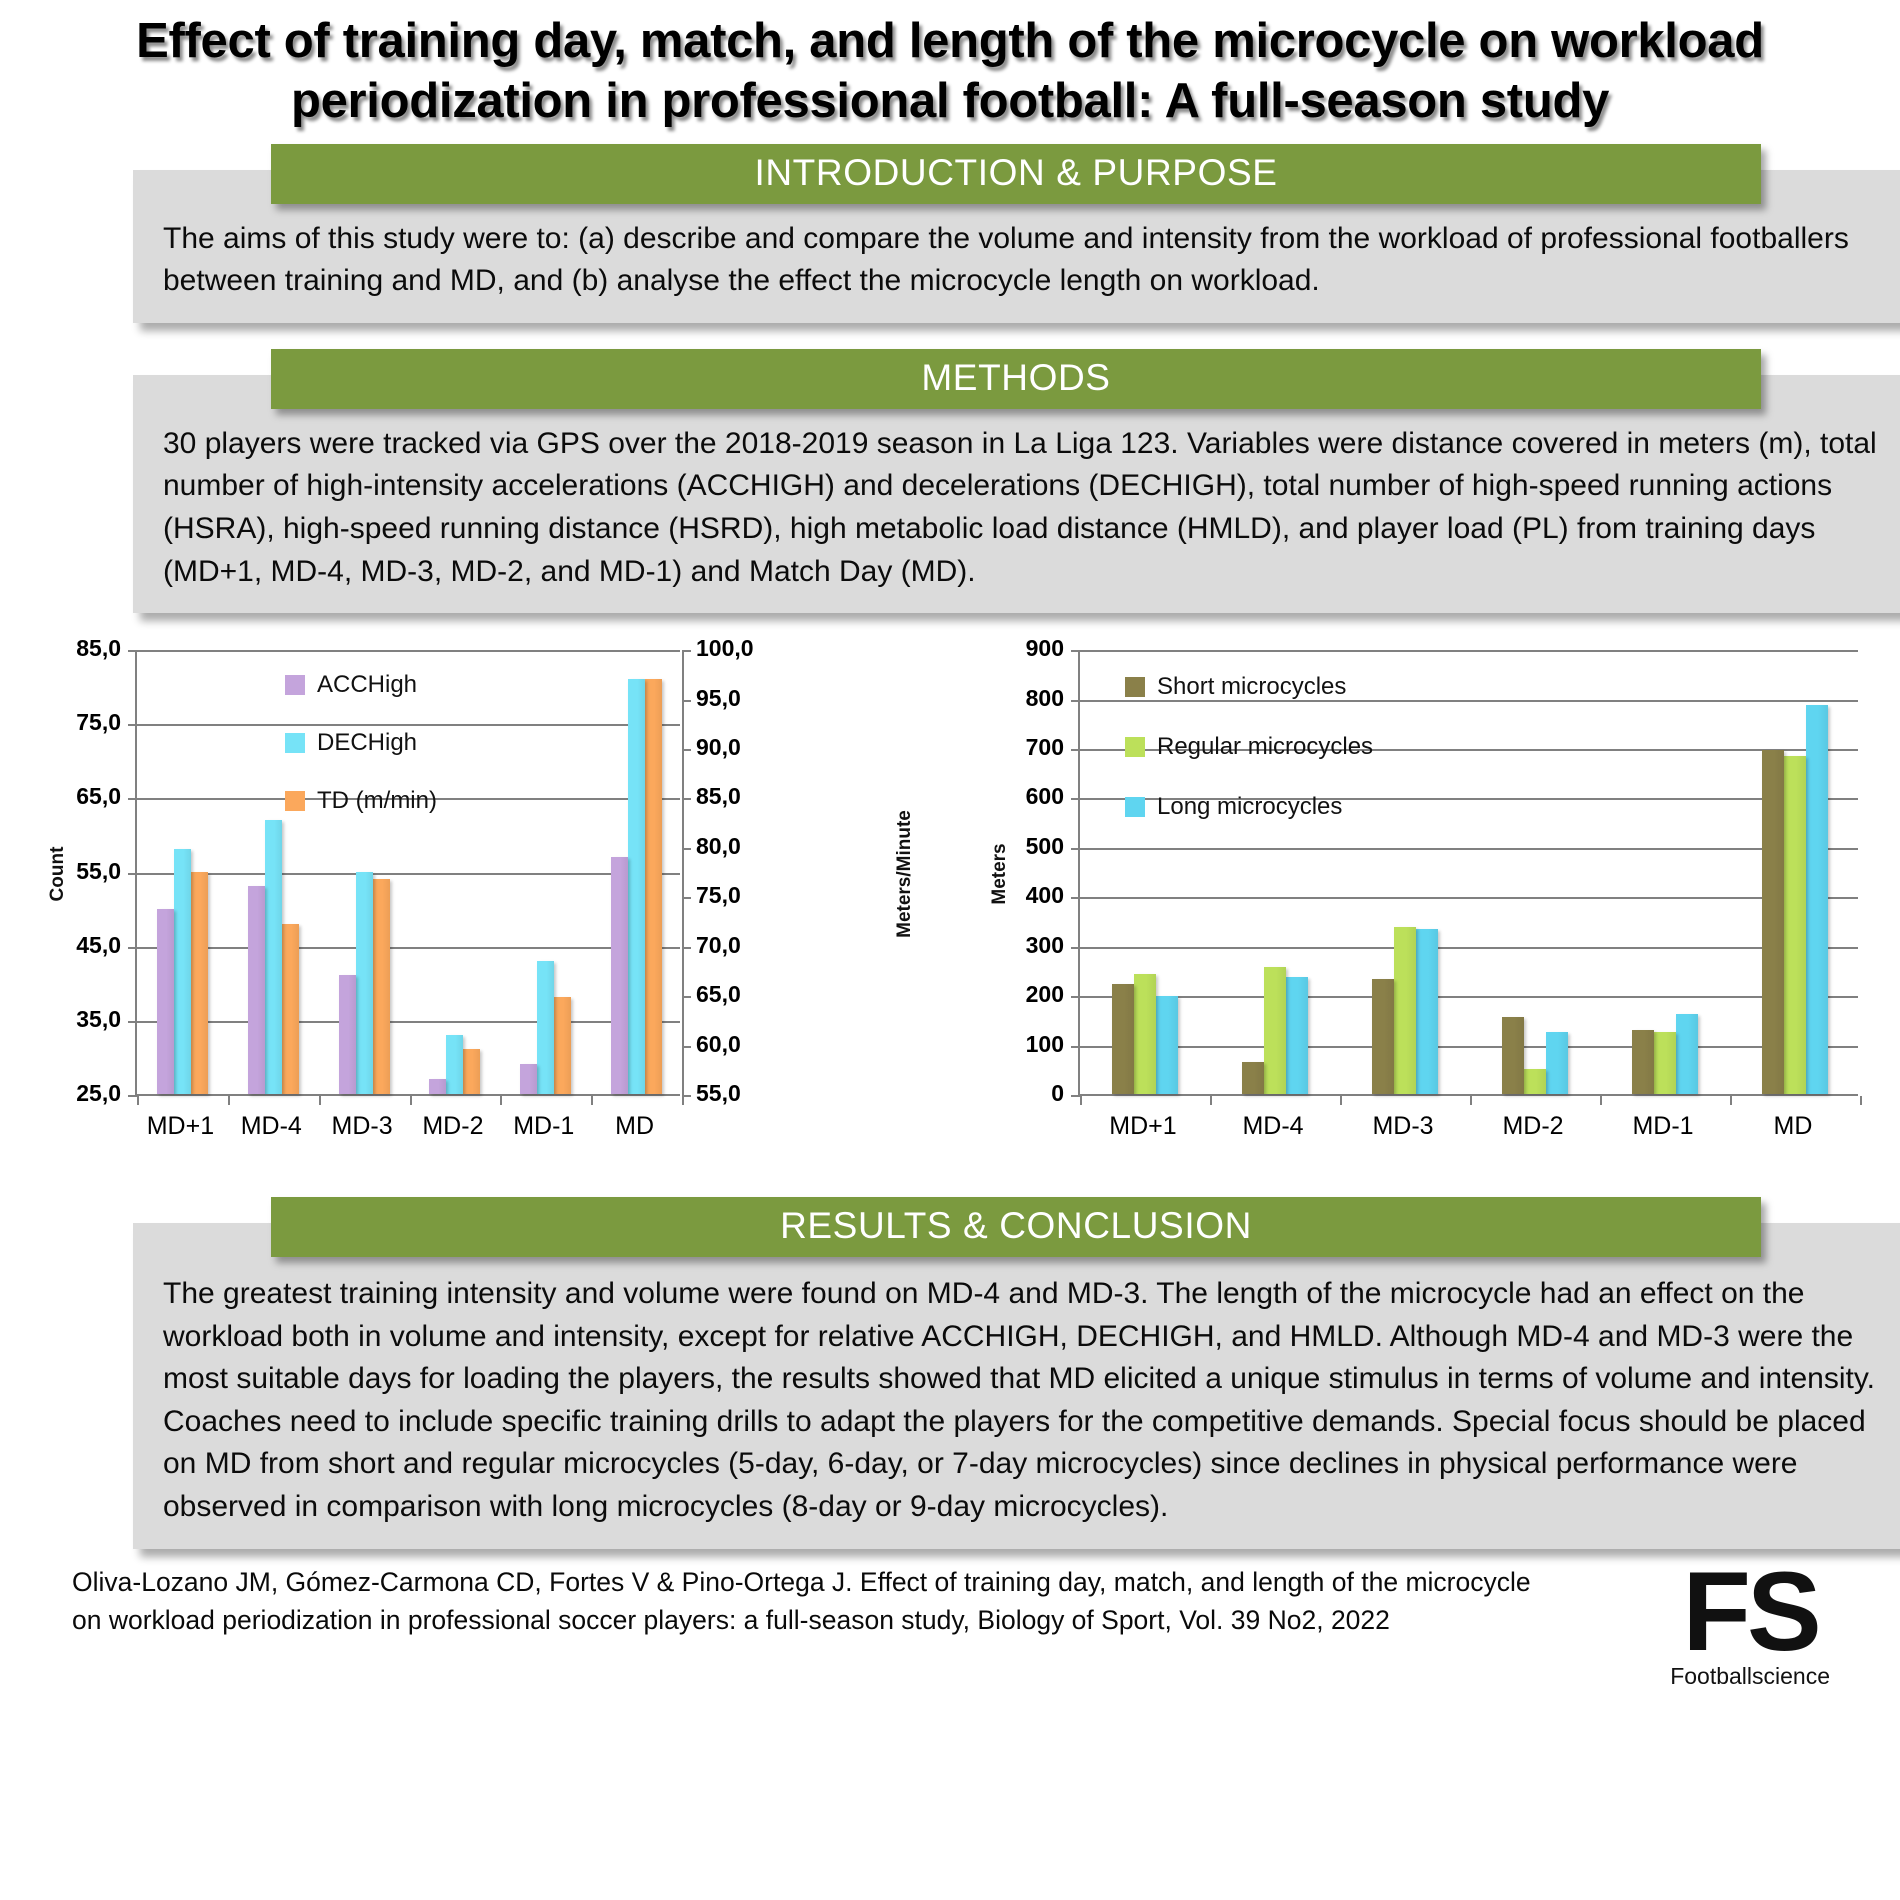 The image size is (1900, 1900). Describe the element at coordinates (362, 1126) in the screenshot. I see `x-category-label: MD-3` at that location.